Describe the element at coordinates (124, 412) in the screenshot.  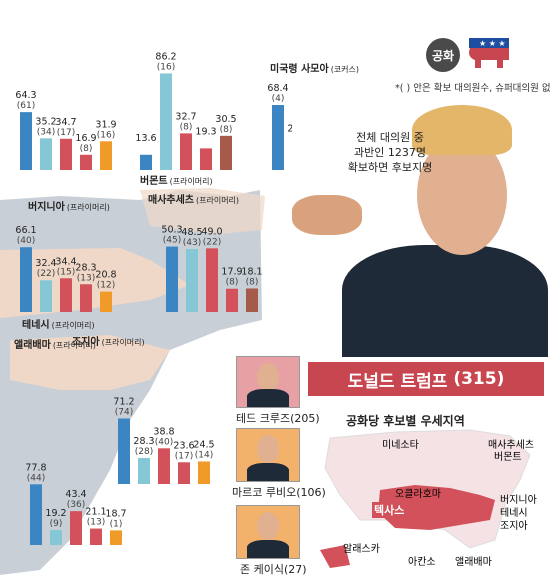
I see `delegates-label: (74)` at that location.